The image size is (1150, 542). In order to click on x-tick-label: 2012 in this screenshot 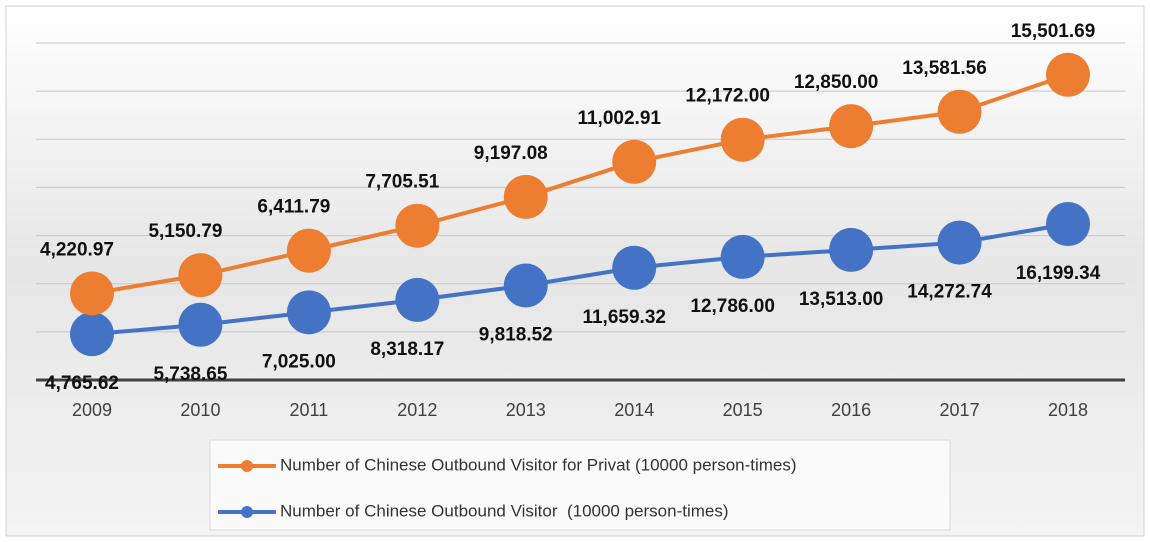, I will do `click(417, 410)`.